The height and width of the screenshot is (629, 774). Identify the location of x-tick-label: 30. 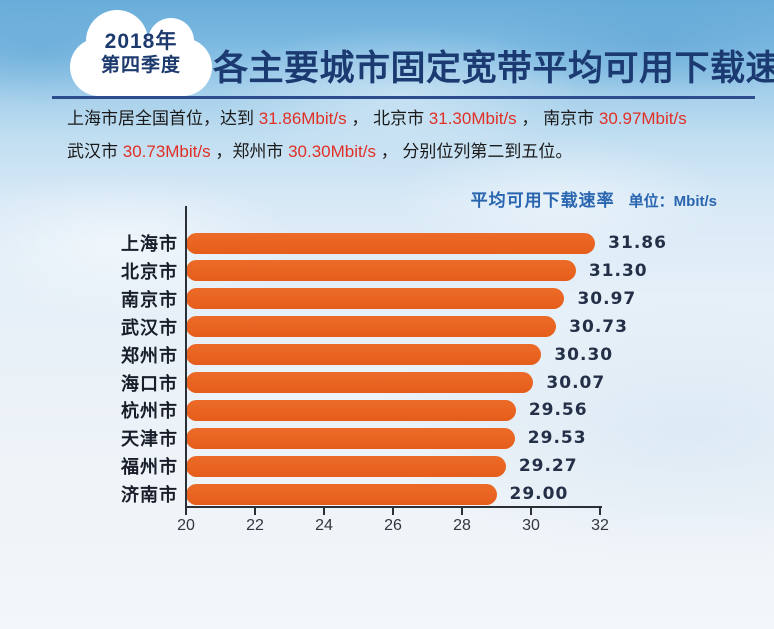
(531, 525).